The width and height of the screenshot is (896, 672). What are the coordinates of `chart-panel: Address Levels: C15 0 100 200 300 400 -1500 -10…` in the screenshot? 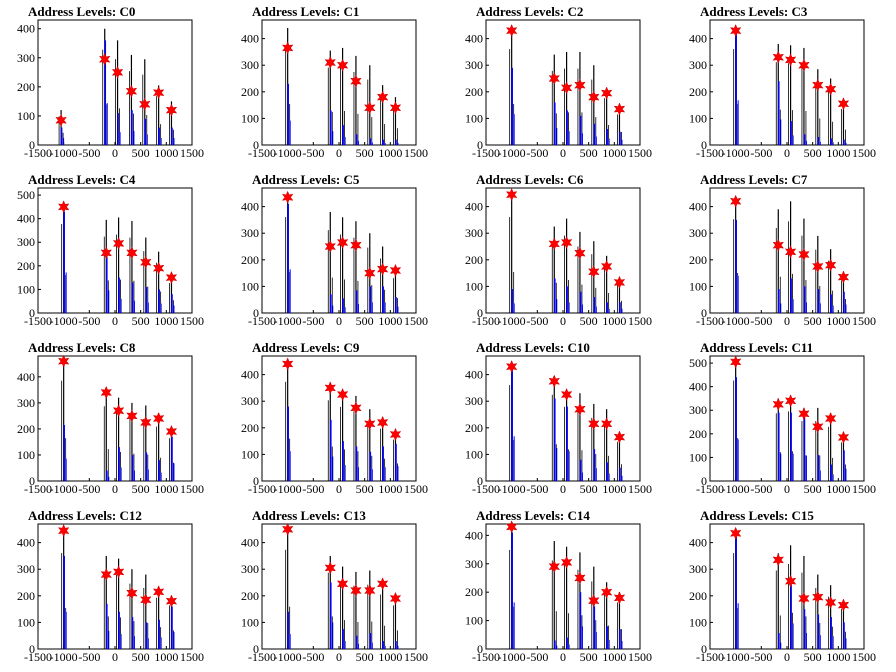 It's located at (784, 588).